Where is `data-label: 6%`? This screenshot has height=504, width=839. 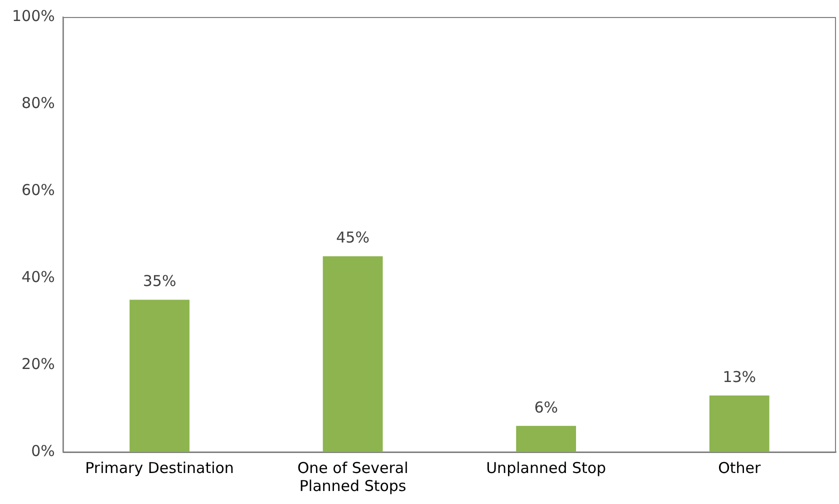
data-label: 6% is located at coordinates (546, 407).